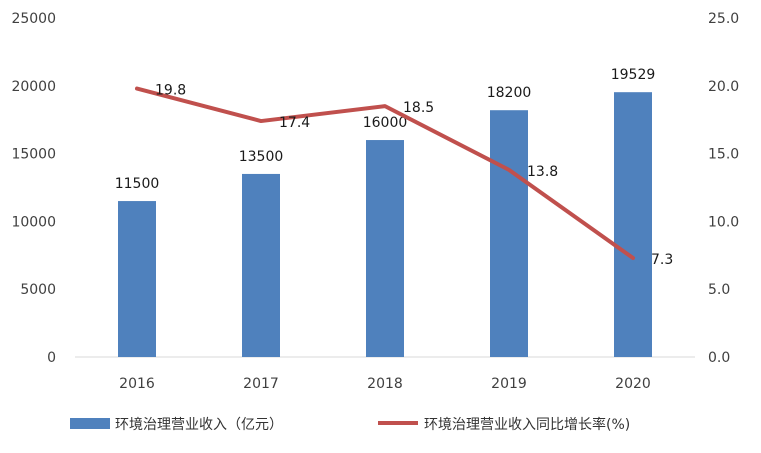  Describe the element at coordinates (719, 358) in the screenshot. I see `right-axis-tick-label: 0.0` at that location.